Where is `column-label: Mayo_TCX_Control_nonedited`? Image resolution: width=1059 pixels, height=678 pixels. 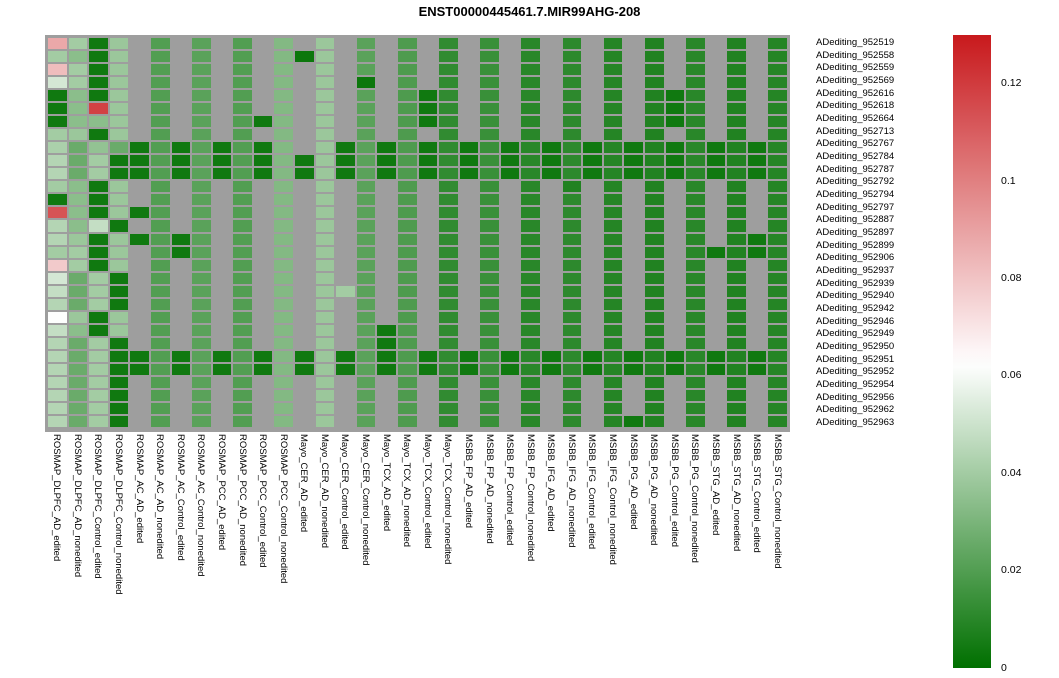
column-label: Mayo_TCX_Control_nonedited is located at coordinates (448, 499).